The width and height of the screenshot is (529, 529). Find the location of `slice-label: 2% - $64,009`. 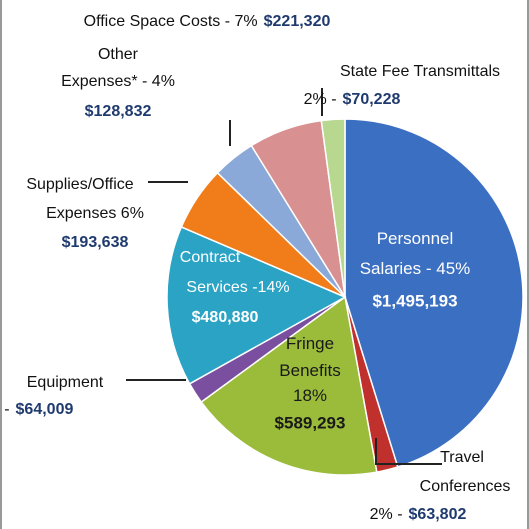

slice-label: 2% - $64,009 is located at coordinates (36, 409).